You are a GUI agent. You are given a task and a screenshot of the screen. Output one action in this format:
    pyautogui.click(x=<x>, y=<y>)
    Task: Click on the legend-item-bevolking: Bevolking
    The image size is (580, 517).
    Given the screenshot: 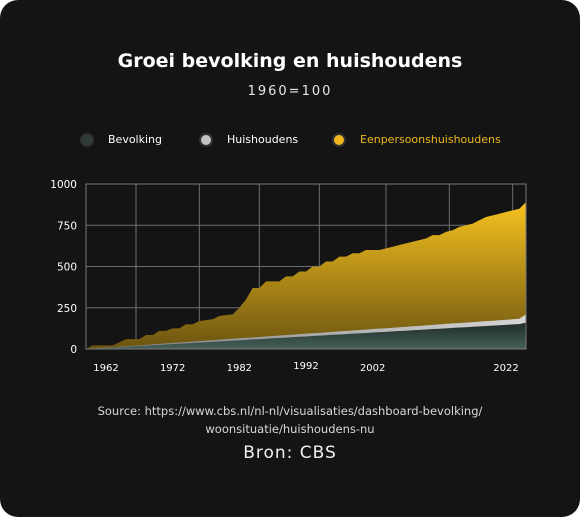 What is the action you would take?
    pyautogui.click(x=122, y=139)
    